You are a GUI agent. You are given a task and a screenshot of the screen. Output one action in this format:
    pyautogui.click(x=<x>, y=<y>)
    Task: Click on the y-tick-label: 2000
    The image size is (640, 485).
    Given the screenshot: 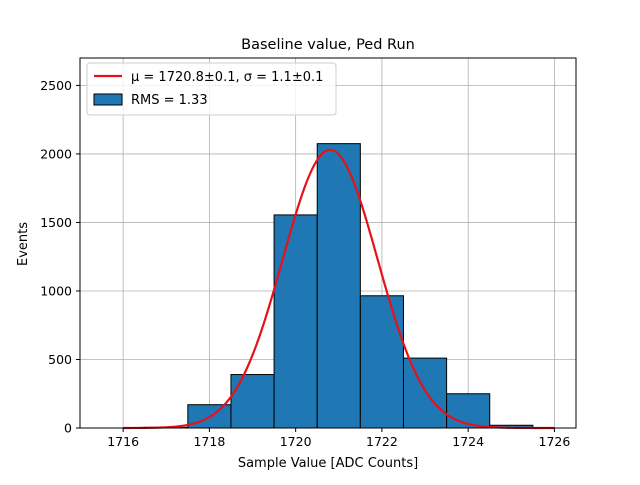 What is the action you would take?
    pyautogui.click(x=56, y=153)
    